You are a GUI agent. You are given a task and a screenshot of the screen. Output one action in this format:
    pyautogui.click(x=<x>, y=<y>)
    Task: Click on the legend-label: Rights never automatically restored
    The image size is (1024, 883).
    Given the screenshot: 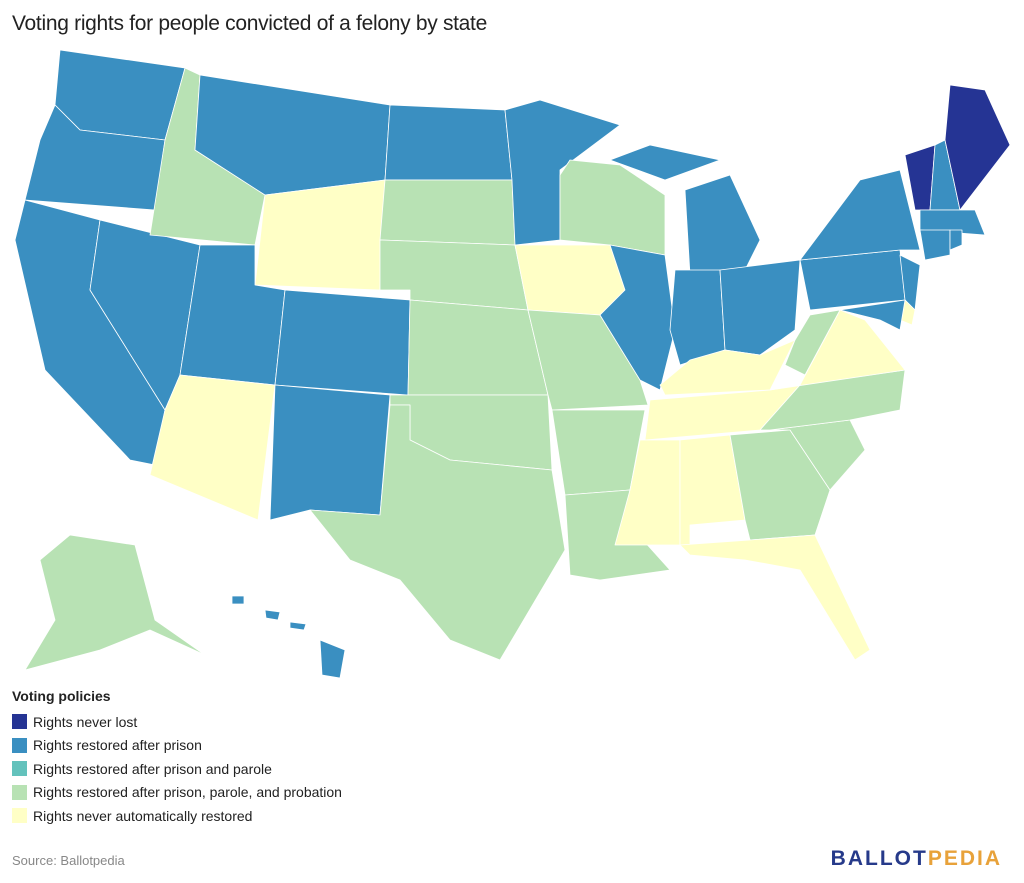 What is the action you would take?
    pyautogui.click(x=143, y=815)
    